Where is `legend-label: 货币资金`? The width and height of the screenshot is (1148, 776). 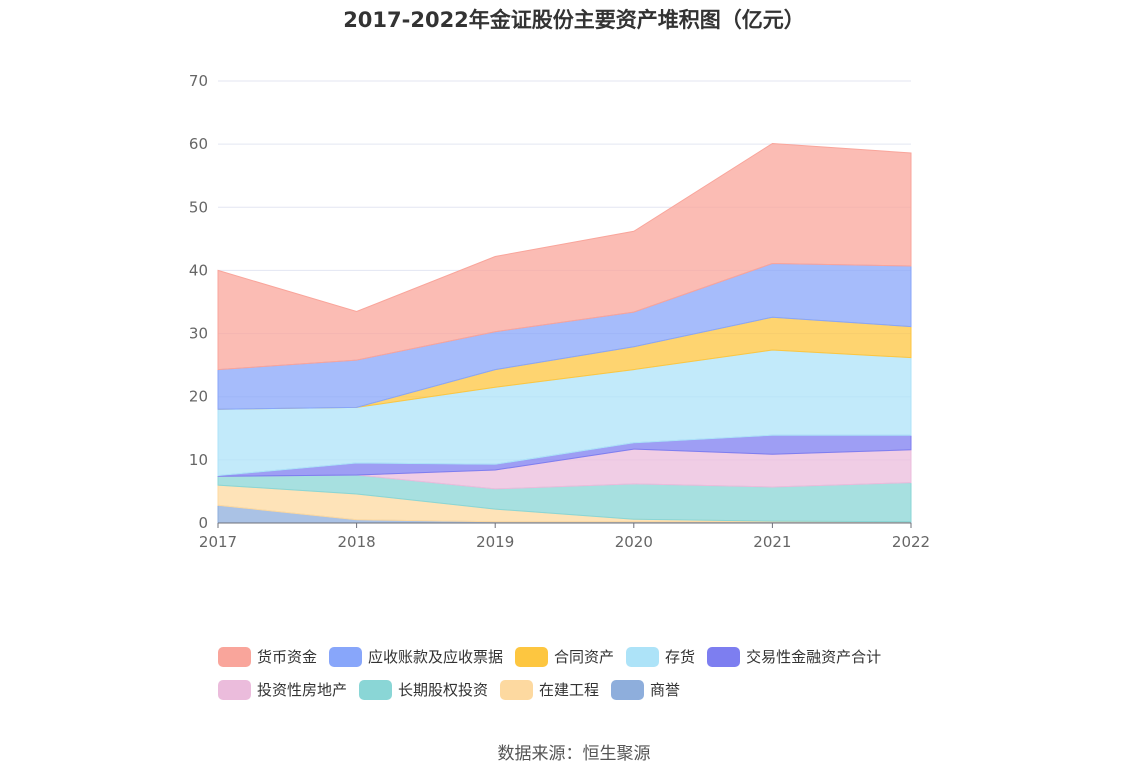
legend-label: 货币资金 is located at coordinates (287, 657).